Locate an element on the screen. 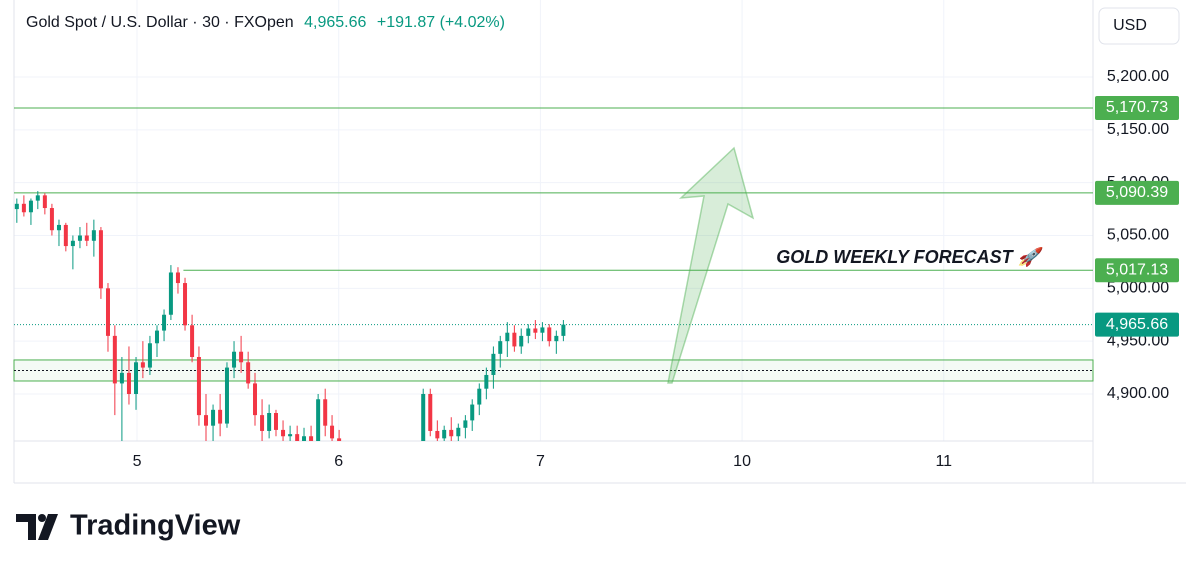  level-label: 5,170.73 is located at coordinates (1137, 107).